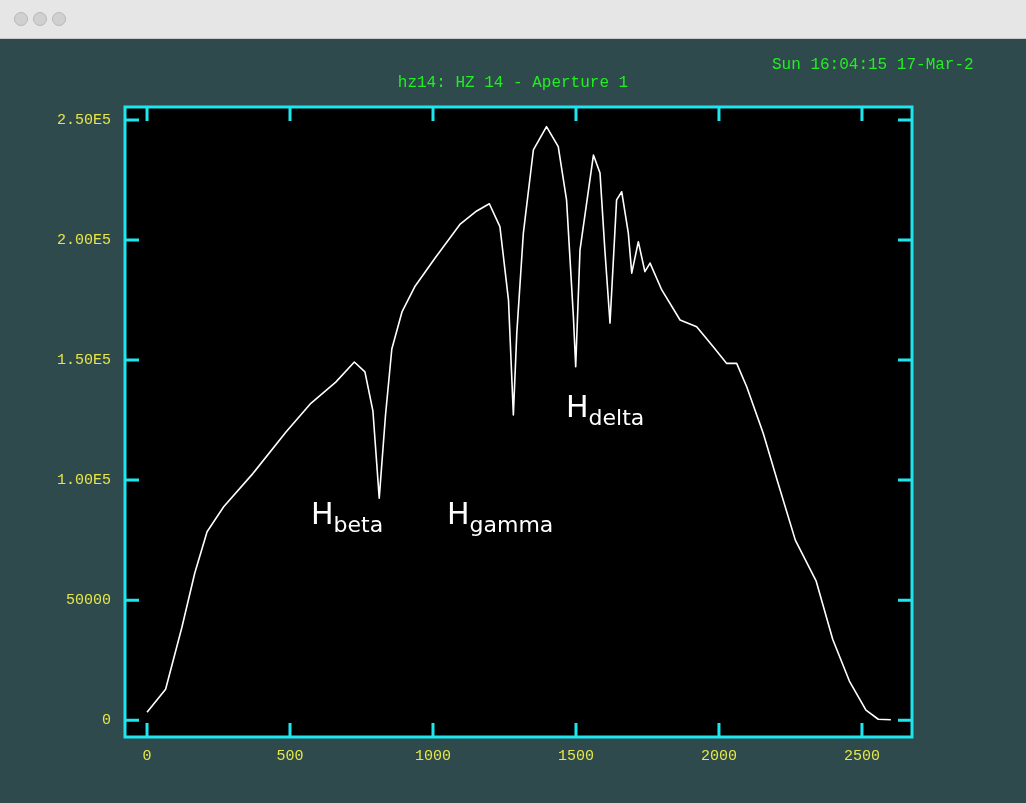  What do you see at coordinates (605, 410) in the screenshot?
I see `annotation: H$_{delta}$` at bounding box center [605, 410].